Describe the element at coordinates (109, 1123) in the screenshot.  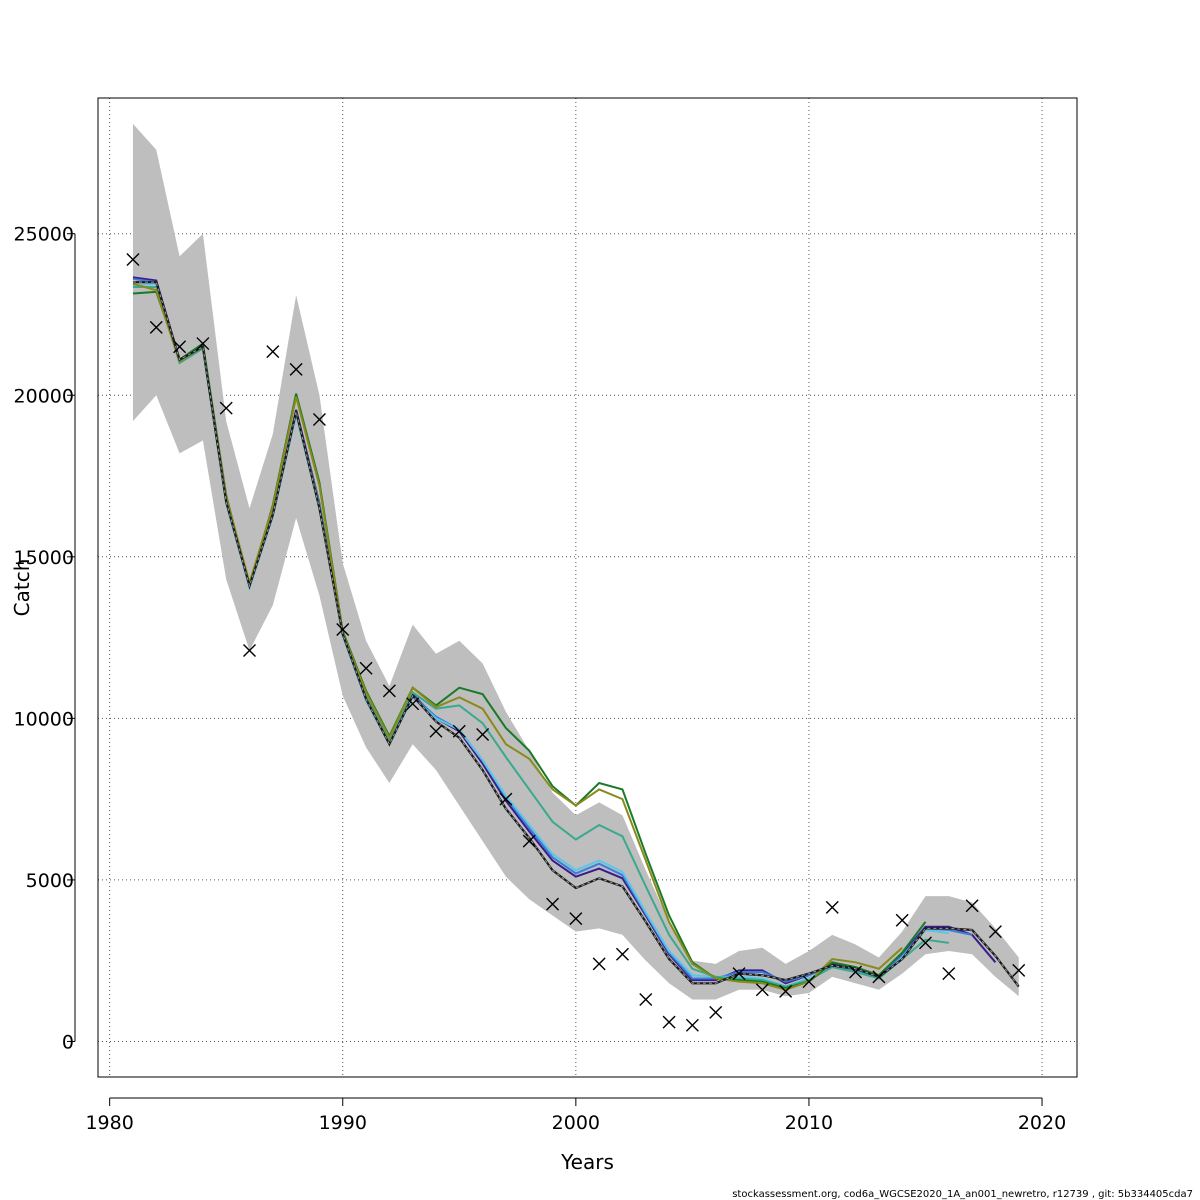
I see `x-tick-label: 1980` at that location.